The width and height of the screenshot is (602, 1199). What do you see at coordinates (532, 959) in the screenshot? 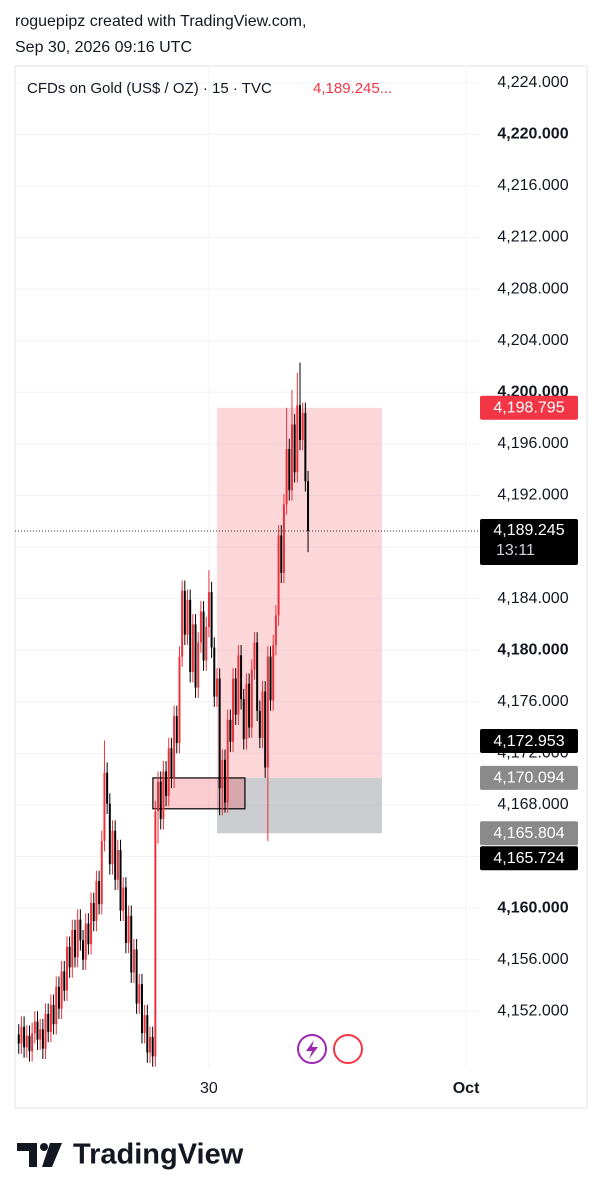
I see `y-tick-label: 4,156.000` at bounding box center [532, 959].